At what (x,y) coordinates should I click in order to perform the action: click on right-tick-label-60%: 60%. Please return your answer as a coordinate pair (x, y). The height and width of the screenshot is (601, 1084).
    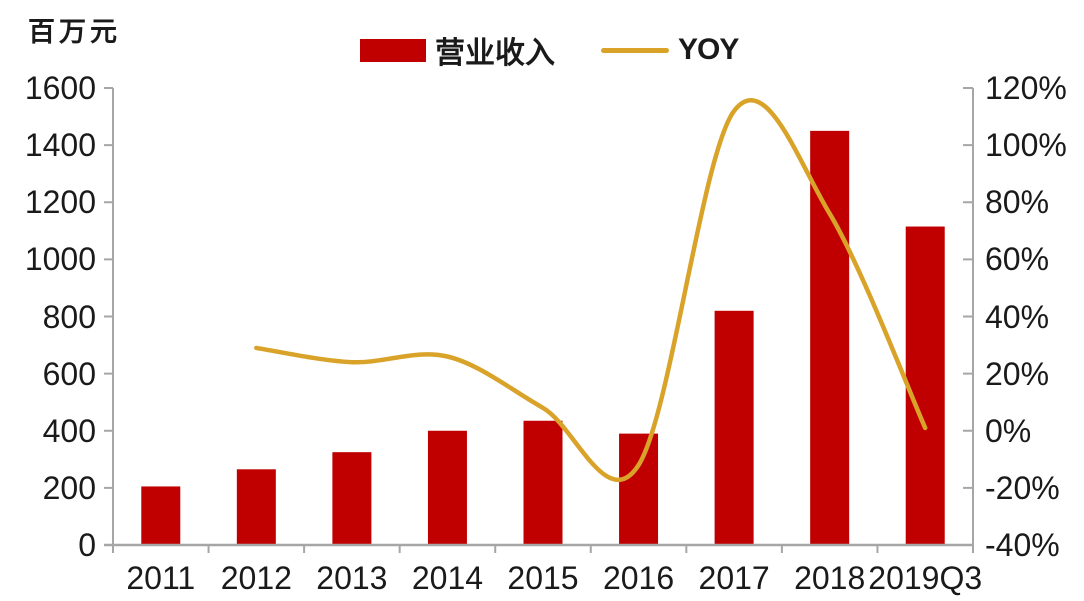
    Looking at the image, I should click on (1017, 259).